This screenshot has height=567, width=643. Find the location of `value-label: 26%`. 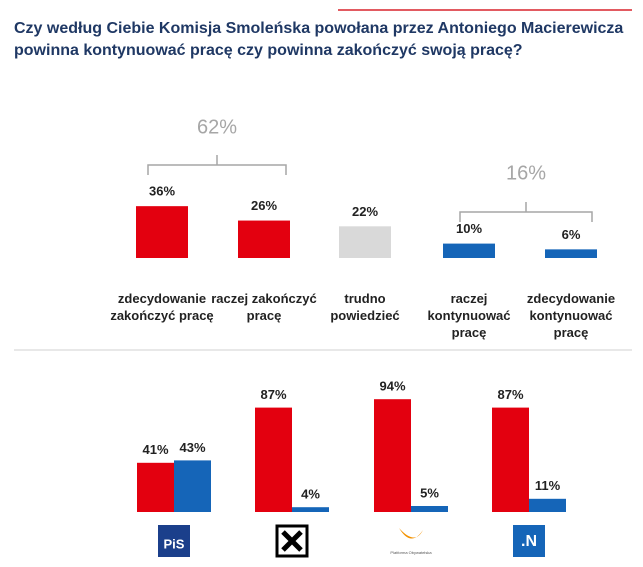

value-label: 26% is located at coordinates (264, 205).